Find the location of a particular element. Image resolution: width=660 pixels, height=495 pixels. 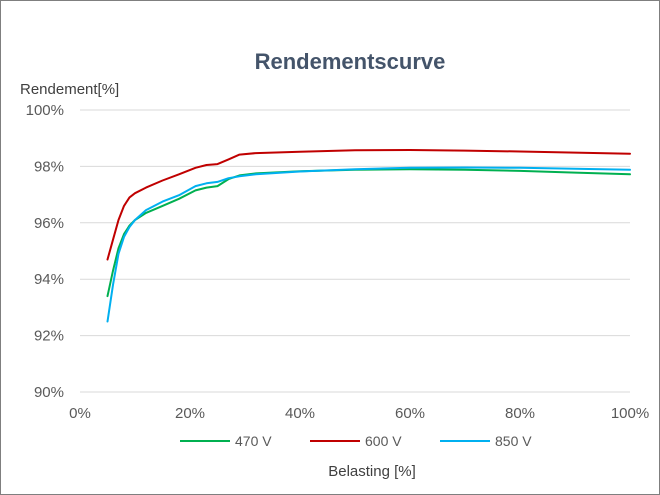

legend: 470 V 600 V 850 V is located at coordinates (356, 441).